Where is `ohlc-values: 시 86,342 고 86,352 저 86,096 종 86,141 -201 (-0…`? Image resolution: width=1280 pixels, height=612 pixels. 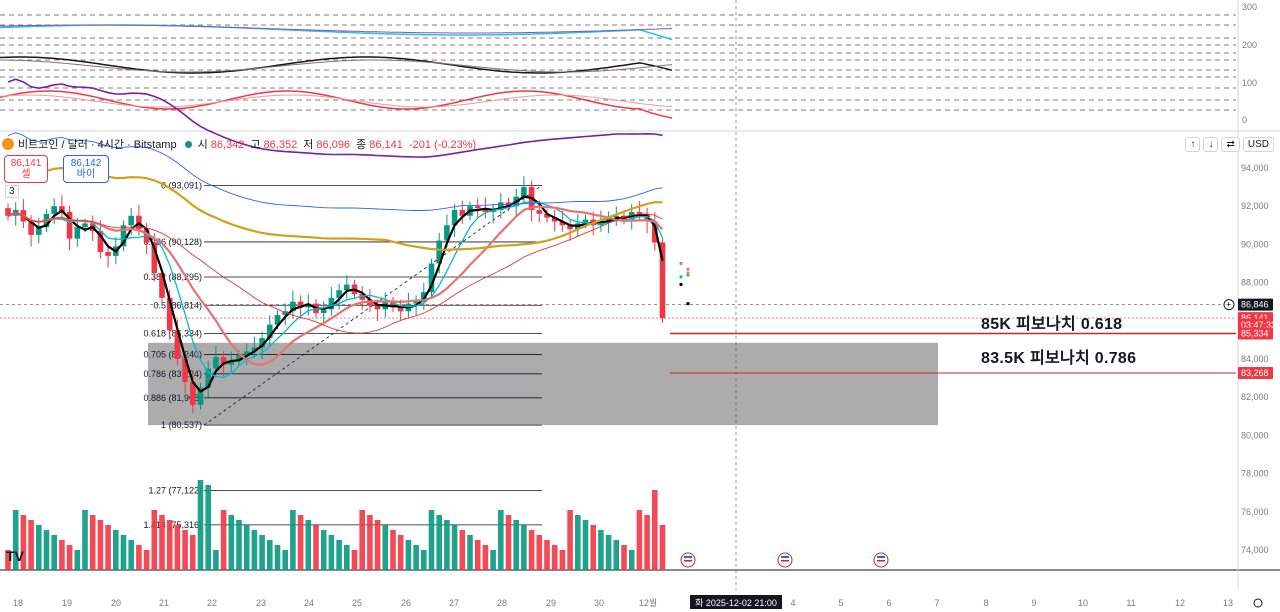 ohlc-values: 시 86,342 고 86,352 저 86,096 종 86,141 -201 (-0… is located at coordinates (337, 145).